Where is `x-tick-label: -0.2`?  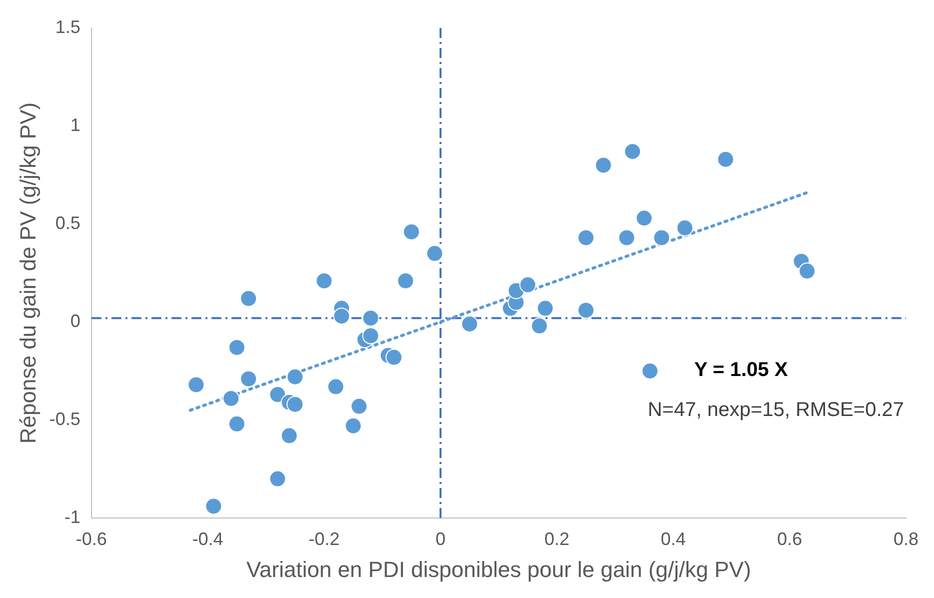
x-tick-label: -0.2 is located at coordinates (324, 538).